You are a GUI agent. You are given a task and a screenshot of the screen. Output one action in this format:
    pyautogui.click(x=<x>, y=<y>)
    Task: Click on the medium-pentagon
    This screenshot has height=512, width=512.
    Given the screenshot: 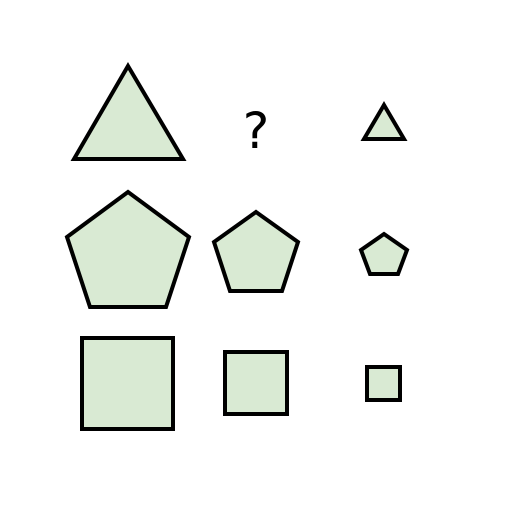 What is the action you would take?
    pyautogui.click(x=256, y=251)
    